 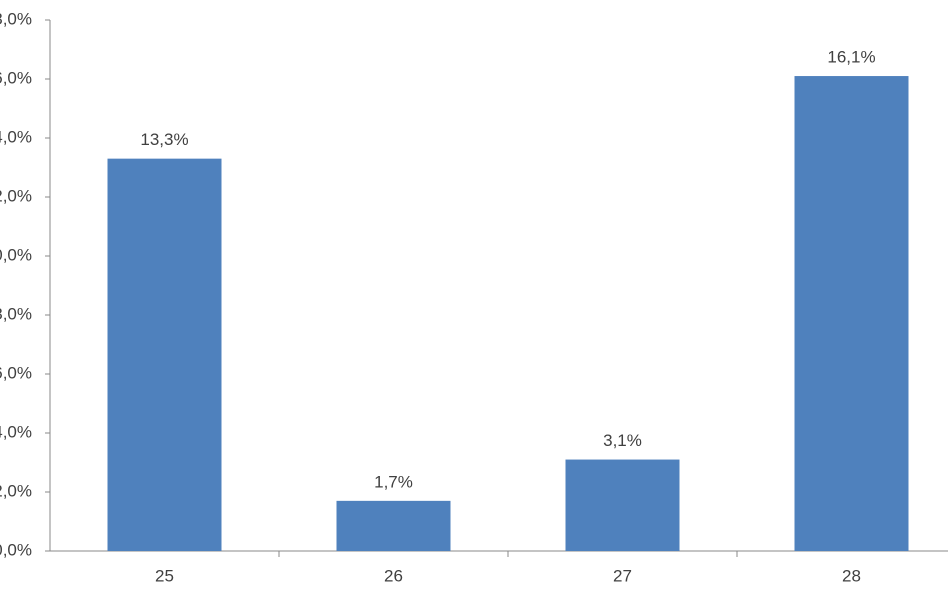 I want to click on y-tick-label: 0,0%, so click(x=16, y=549).